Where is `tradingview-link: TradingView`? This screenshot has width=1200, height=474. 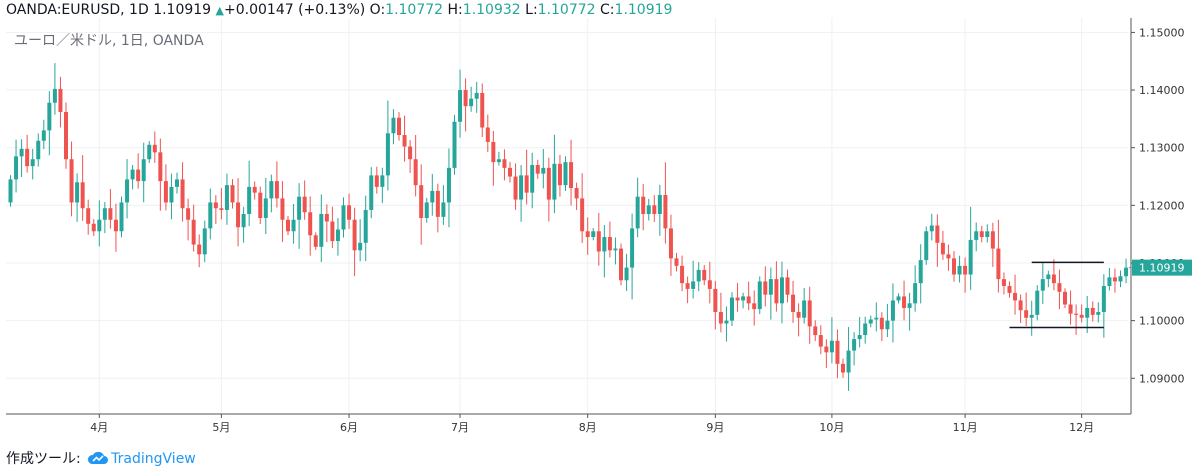
tradingview-link: TradingView is located at coordinates (153, 459).